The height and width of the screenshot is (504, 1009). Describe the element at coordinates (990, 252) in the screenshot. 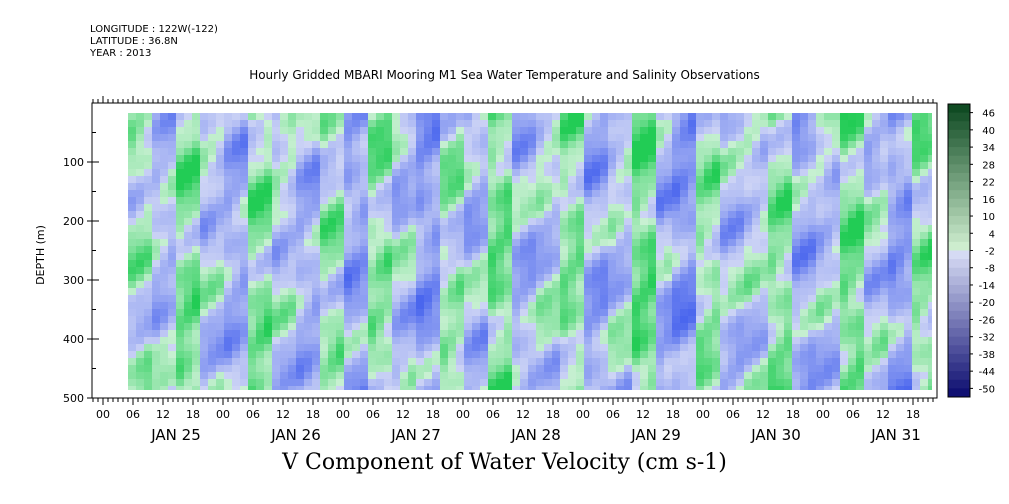

I see `colorbar-label: -2` at that location.